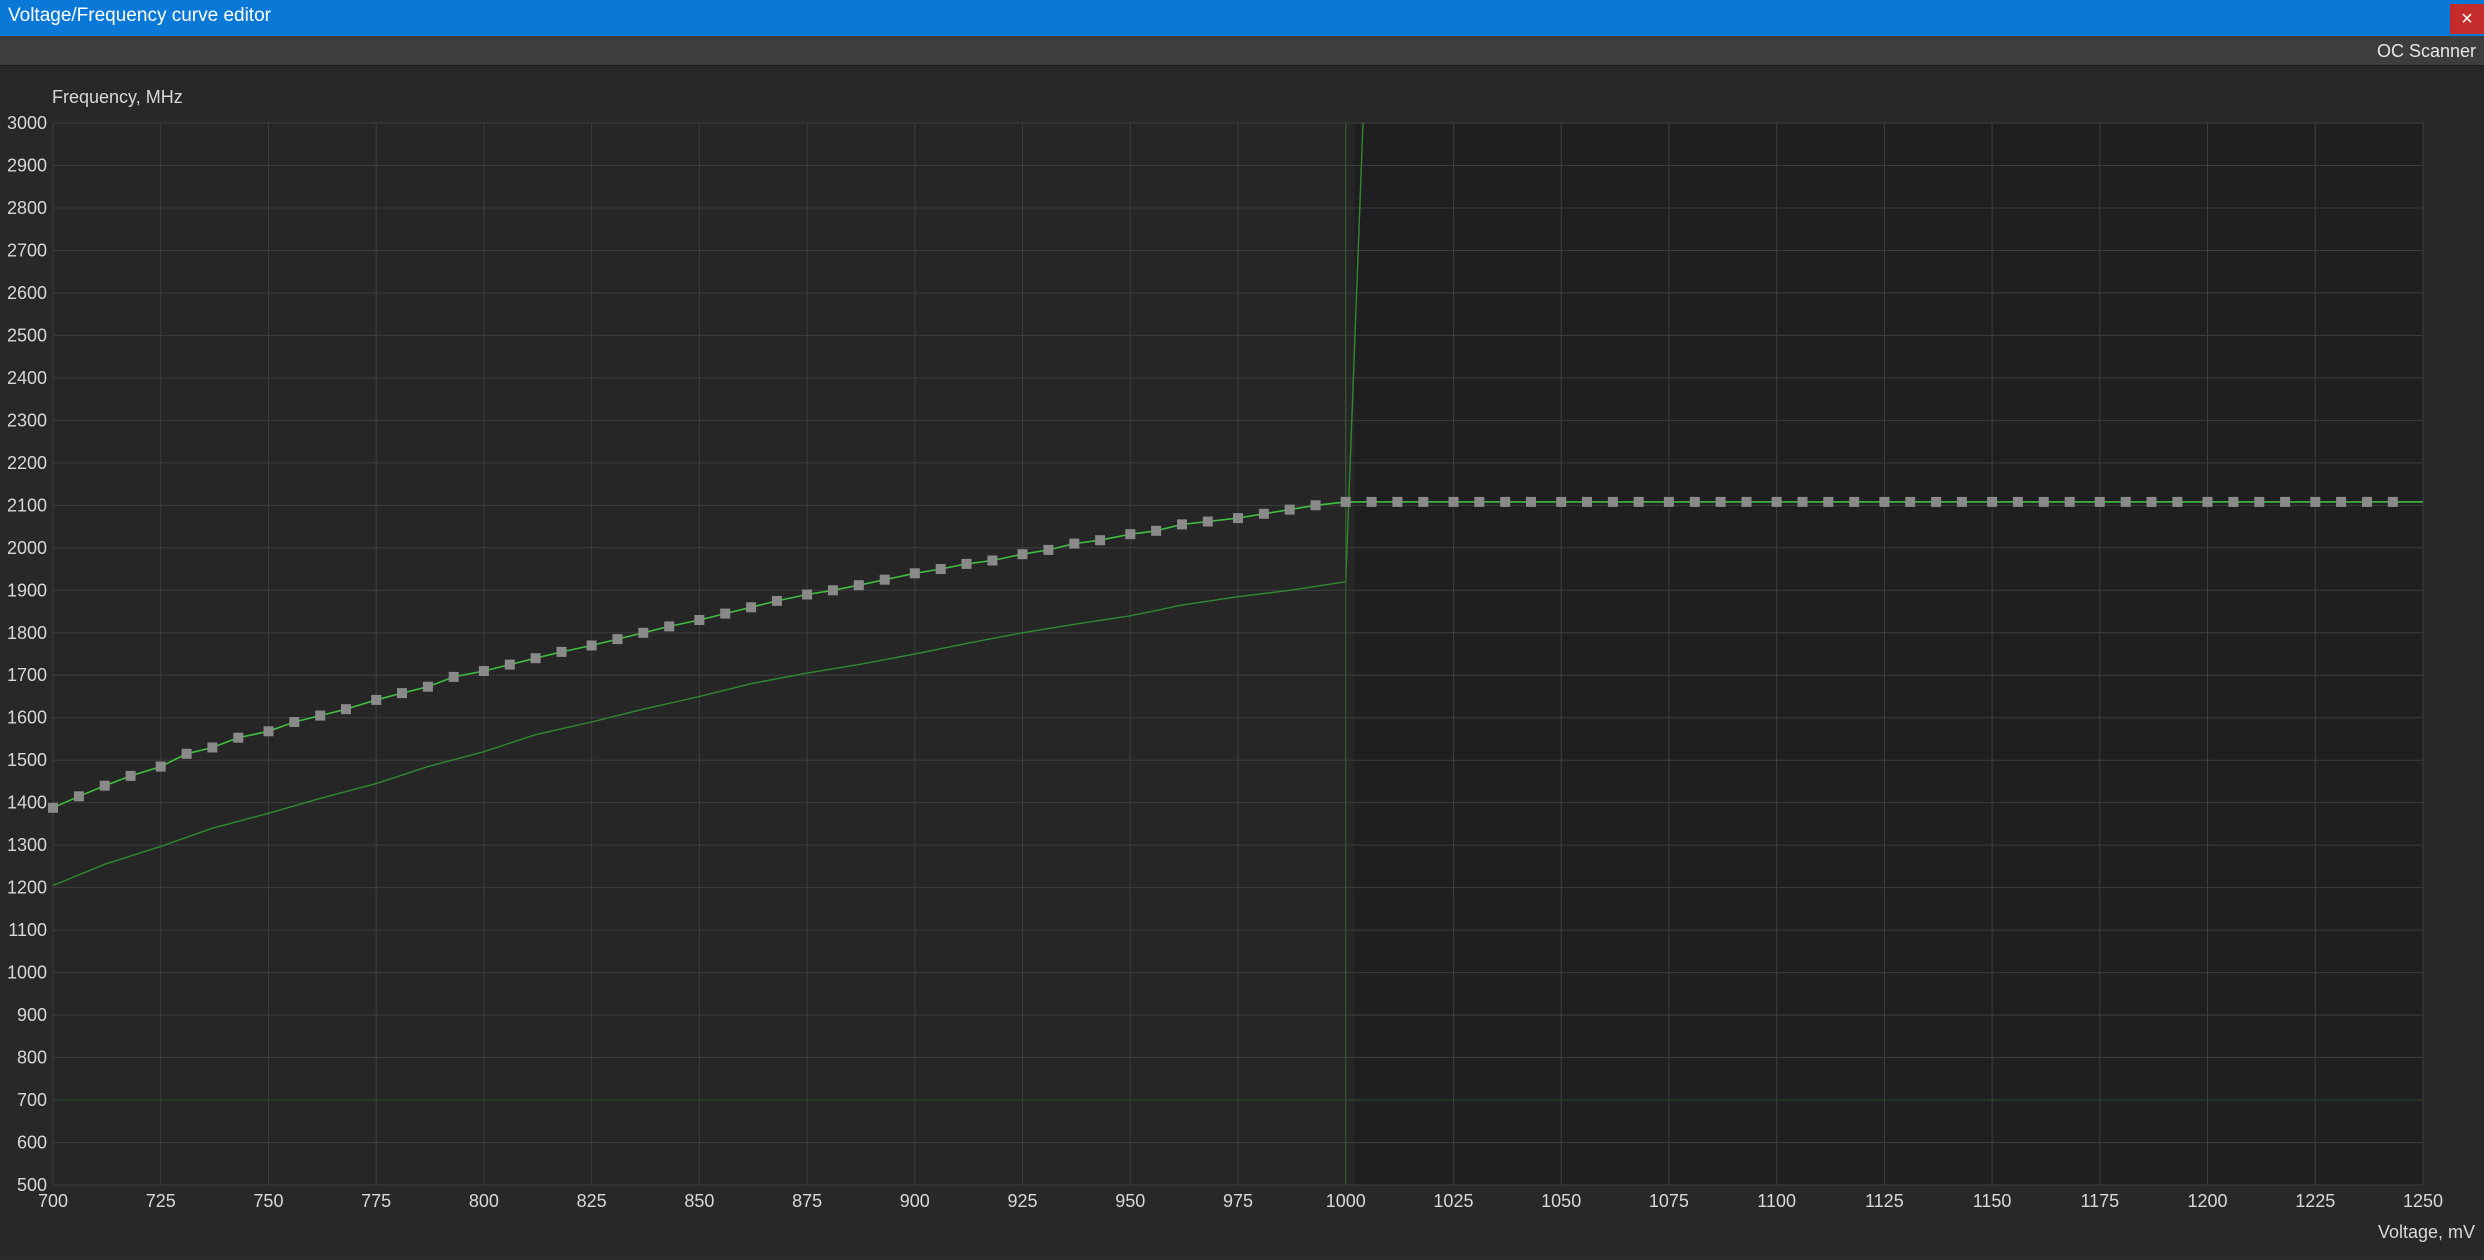 This screenshot has height=1260, width=2484. I want to click on close-button: ×, so click(2467, 19).